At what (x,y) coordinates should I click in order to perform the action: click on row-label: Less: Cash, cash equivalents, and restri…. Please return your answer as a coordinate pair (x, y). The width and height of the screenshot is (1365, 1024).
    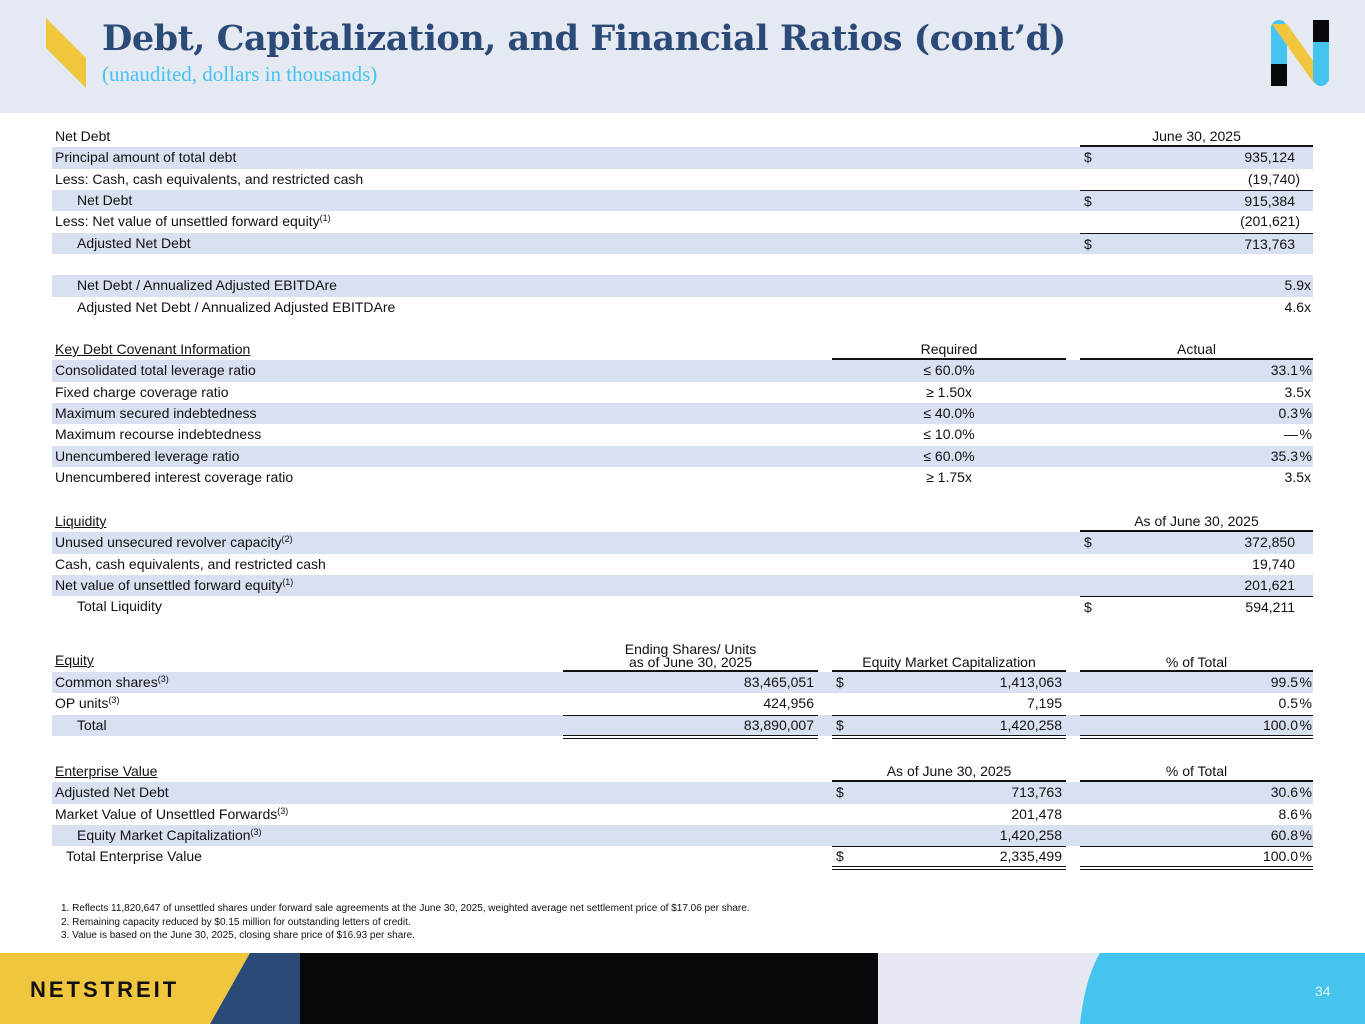
    Looking at the image, I should click on (209, 178).